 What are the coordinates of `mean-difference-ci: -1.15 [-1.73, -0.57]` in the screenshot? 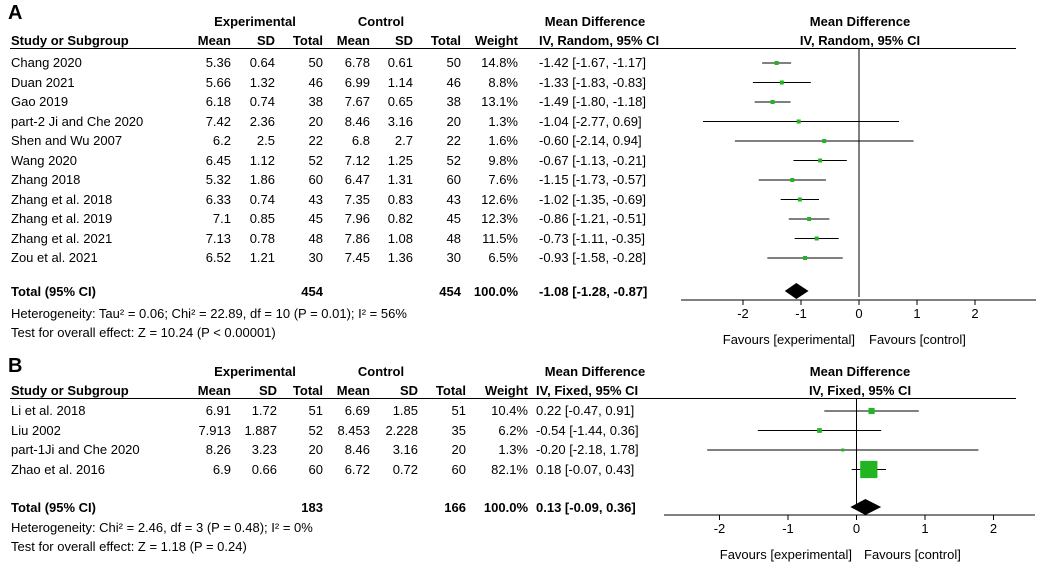 It's located at (592, 179).